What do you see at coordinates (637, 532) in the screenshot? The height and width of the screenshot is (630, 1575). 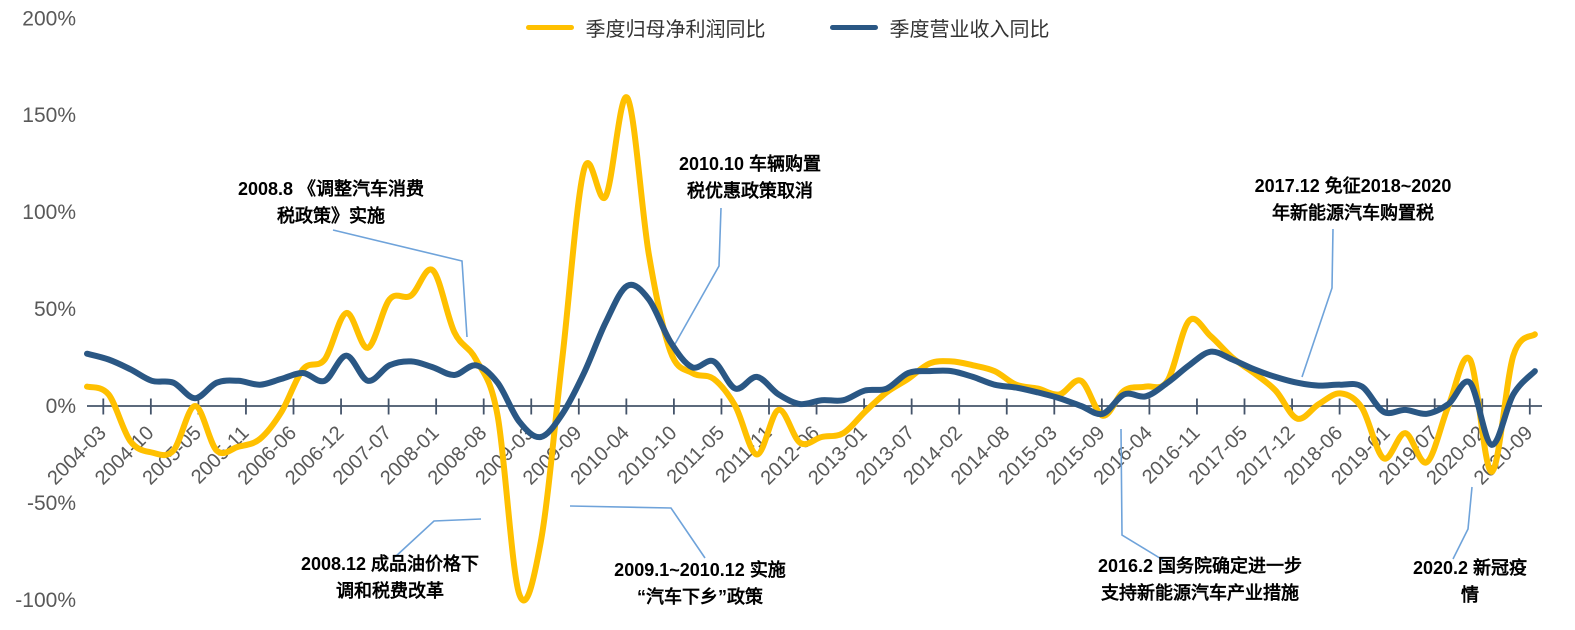 I see `callout-line-cars-countryside-2009` at bounding box center [637, 532].